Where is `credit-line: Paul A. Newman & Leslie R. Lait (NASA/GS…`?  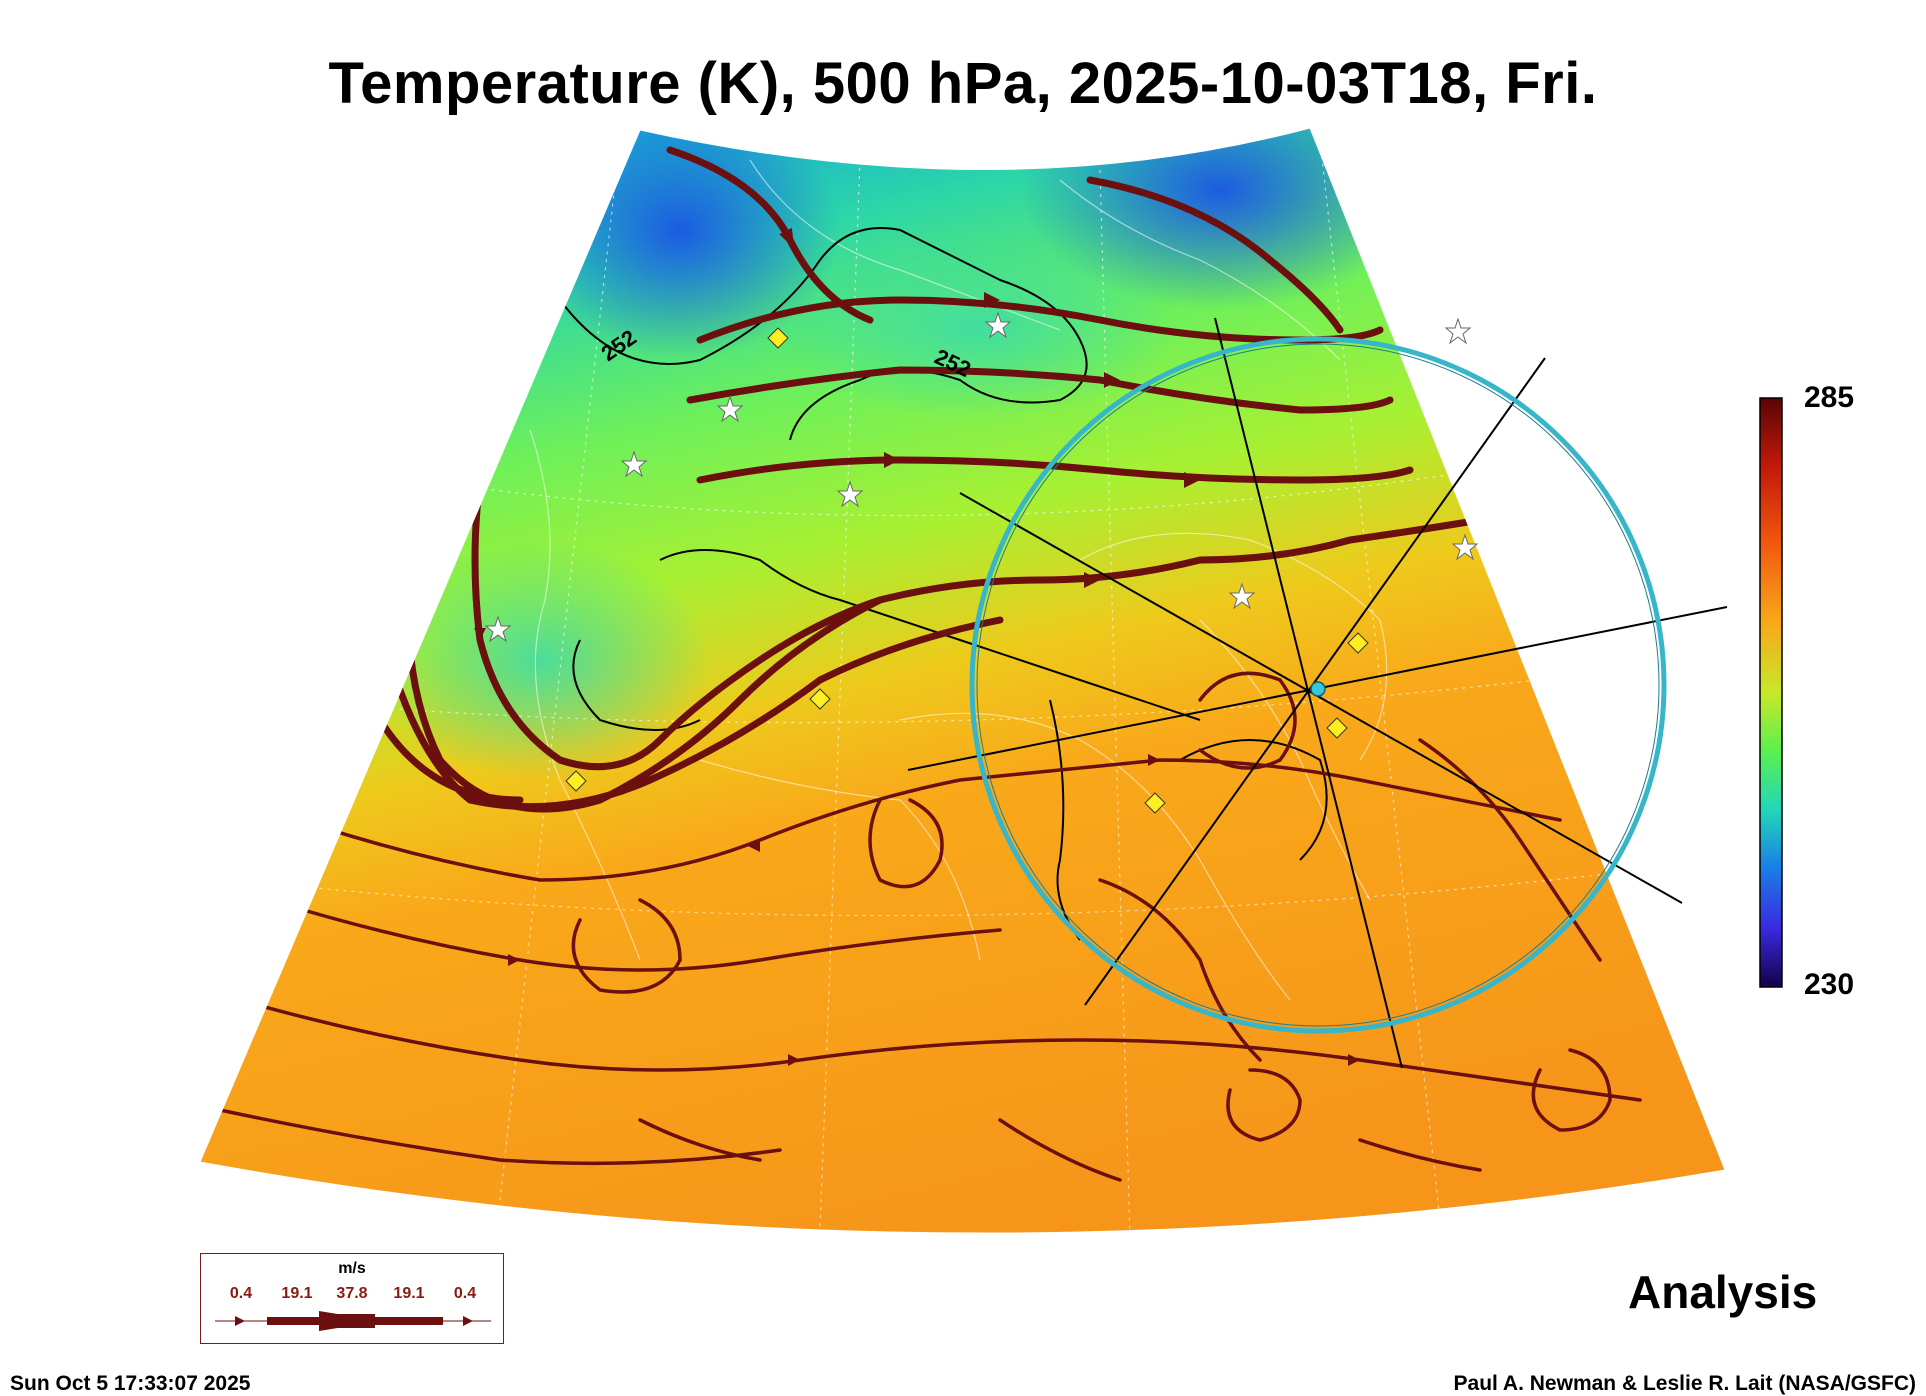 credit-line: Paul A. Newman & Leslie R. Lait (NASA/GS… is located at coordinates (1684, 1383).